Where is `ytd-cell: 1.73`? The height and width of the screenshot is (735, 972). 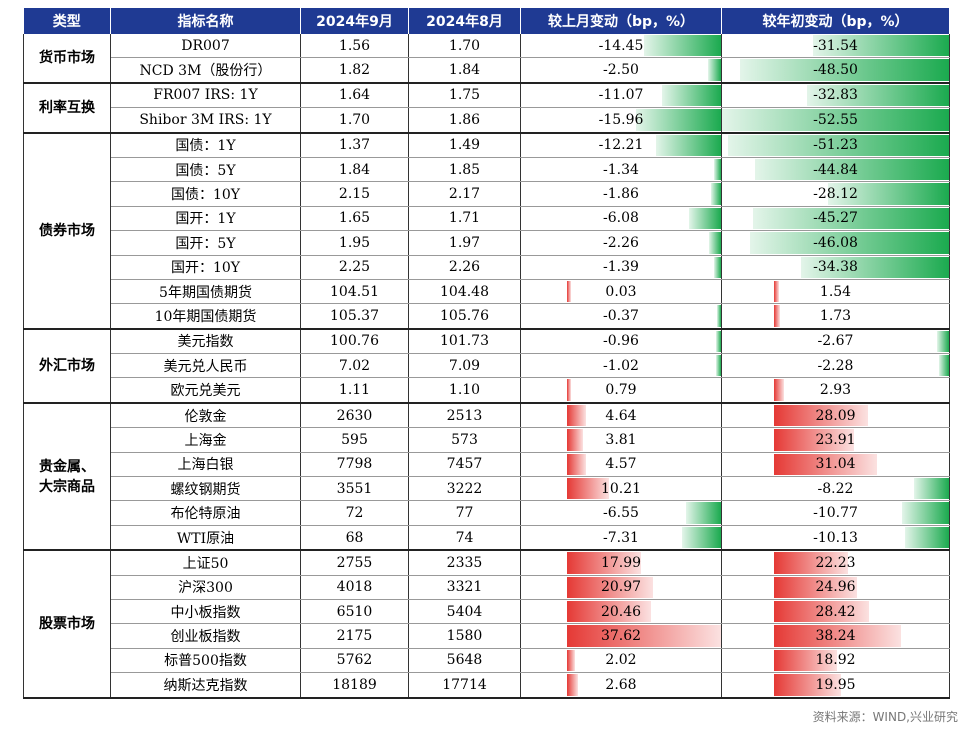
ytd-cell: 1.73 is located at coordinates (835, 316).